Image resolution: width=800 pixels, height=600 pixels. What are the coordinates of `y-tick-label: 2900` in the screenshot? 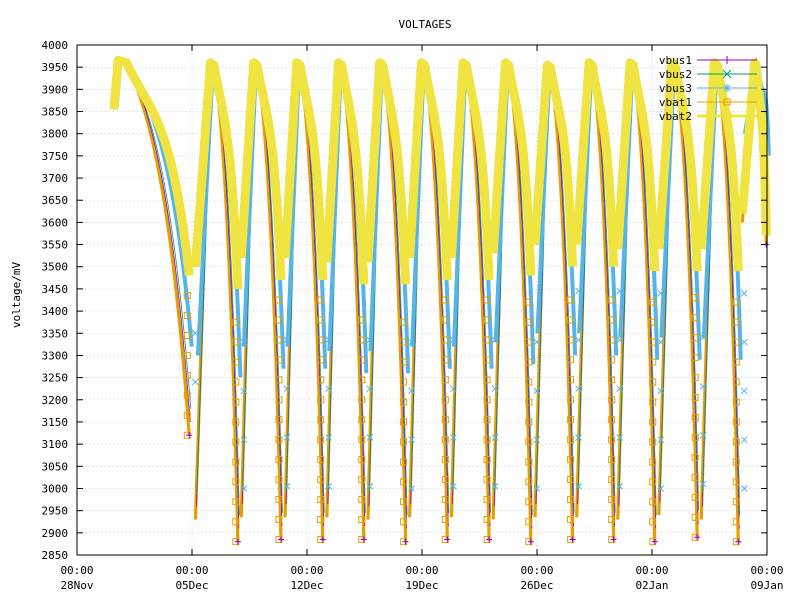 It's located at (55, 533).